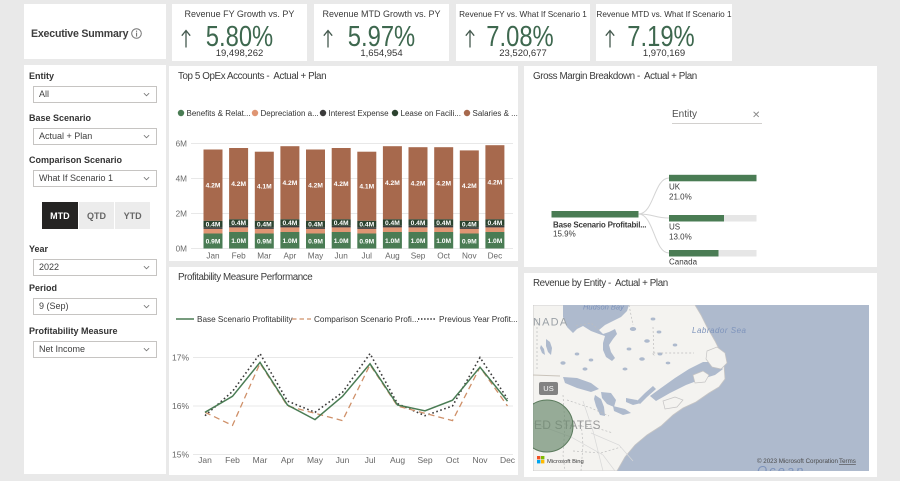 This screenshot has width=900, height=481. Describe the element at coordinates (182, 144) in the screenshot. I see `svg-text: 6M` at that location.